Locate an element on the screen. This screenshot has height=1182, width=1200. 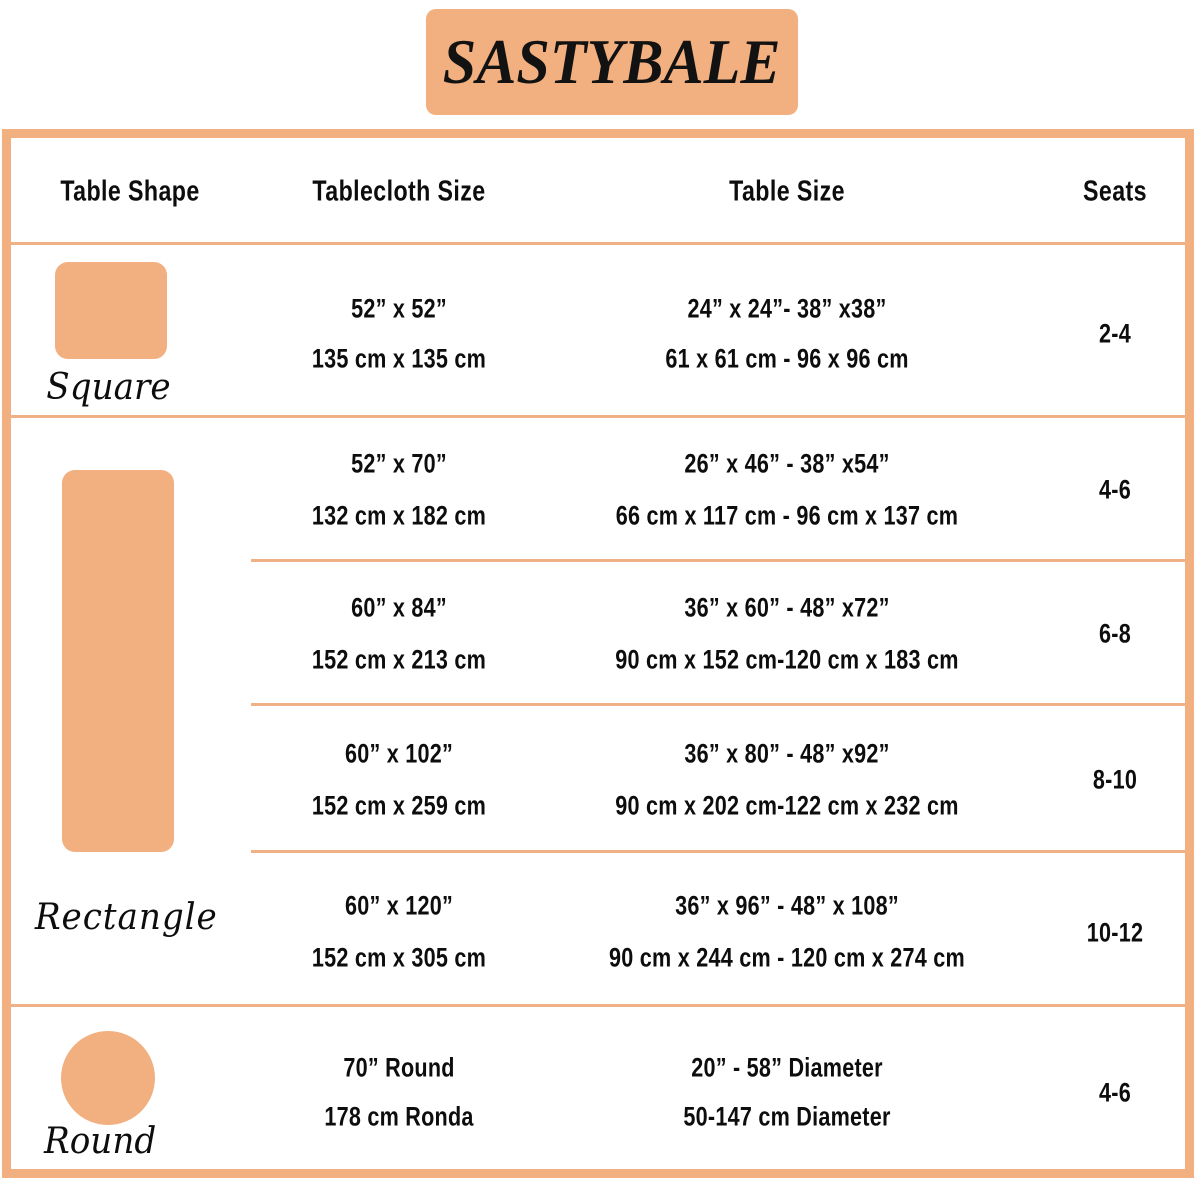
rectangle-swatch-icon is located at coordinates (118, 661).